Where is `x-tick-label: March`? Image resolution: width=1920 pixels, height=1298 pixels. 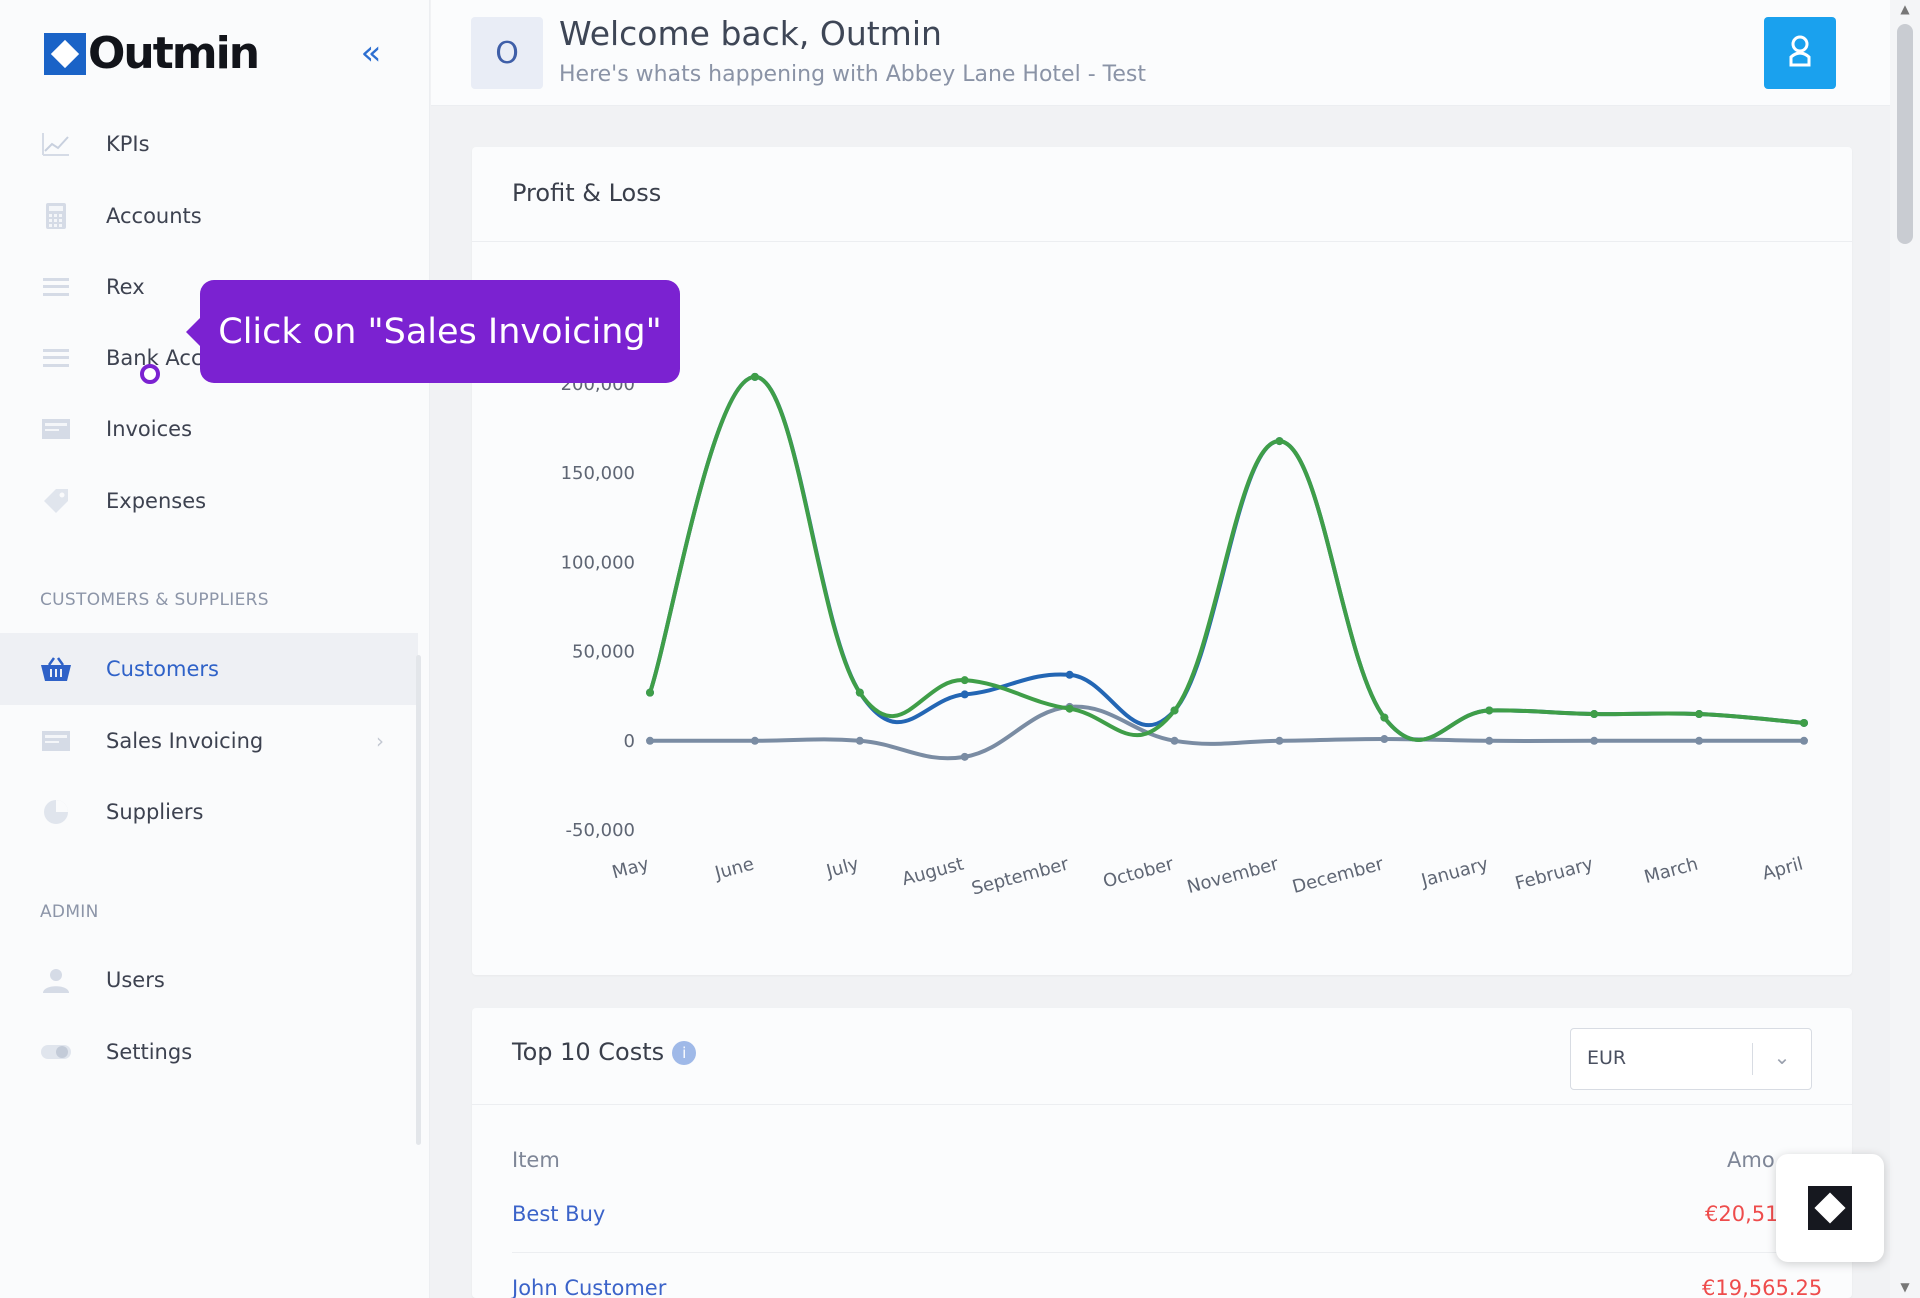
x-tick-label: March is located at coordinates (1671, 871).